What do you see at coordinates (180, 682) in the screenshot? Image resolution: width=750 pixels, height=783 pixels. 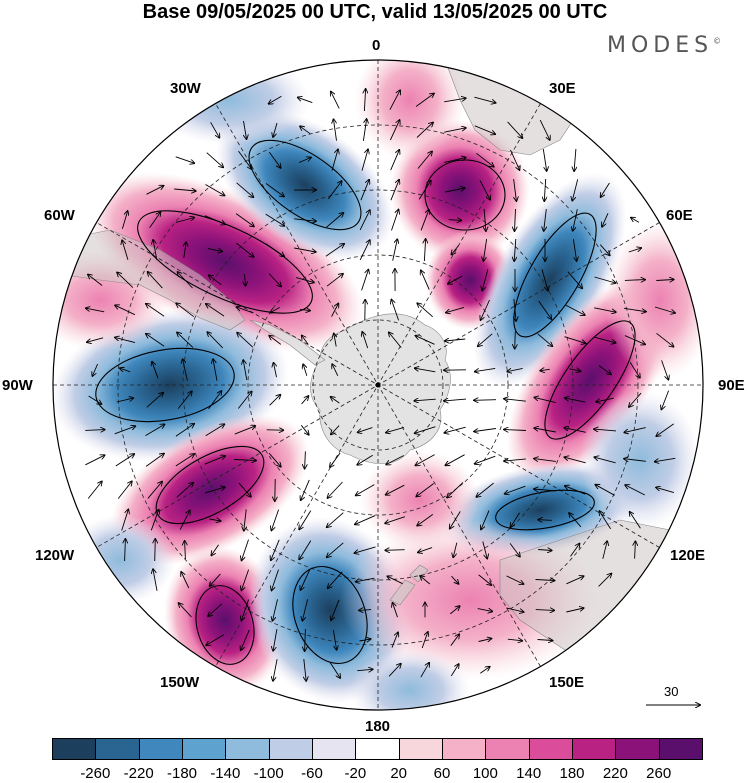 I see `lon-label-150w: 150W` at bounding box center [180, 682].